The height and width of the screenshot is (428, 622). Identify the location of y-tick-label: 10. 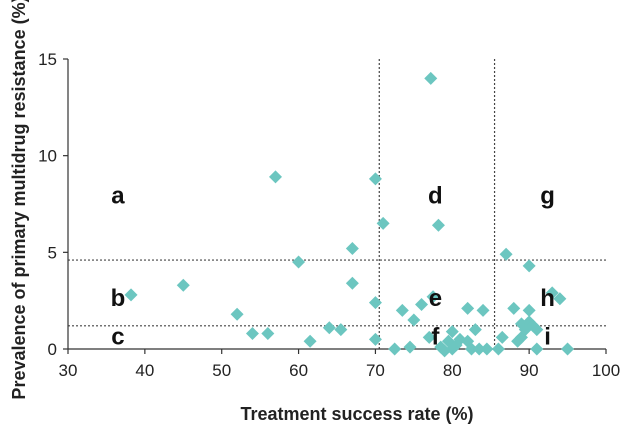
(47, 156).